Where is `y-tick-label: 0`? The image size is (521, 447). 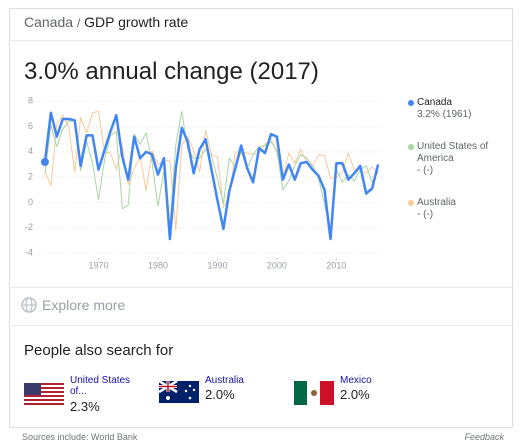 y-tick-label: 0 is located at coordinates (30, 202).